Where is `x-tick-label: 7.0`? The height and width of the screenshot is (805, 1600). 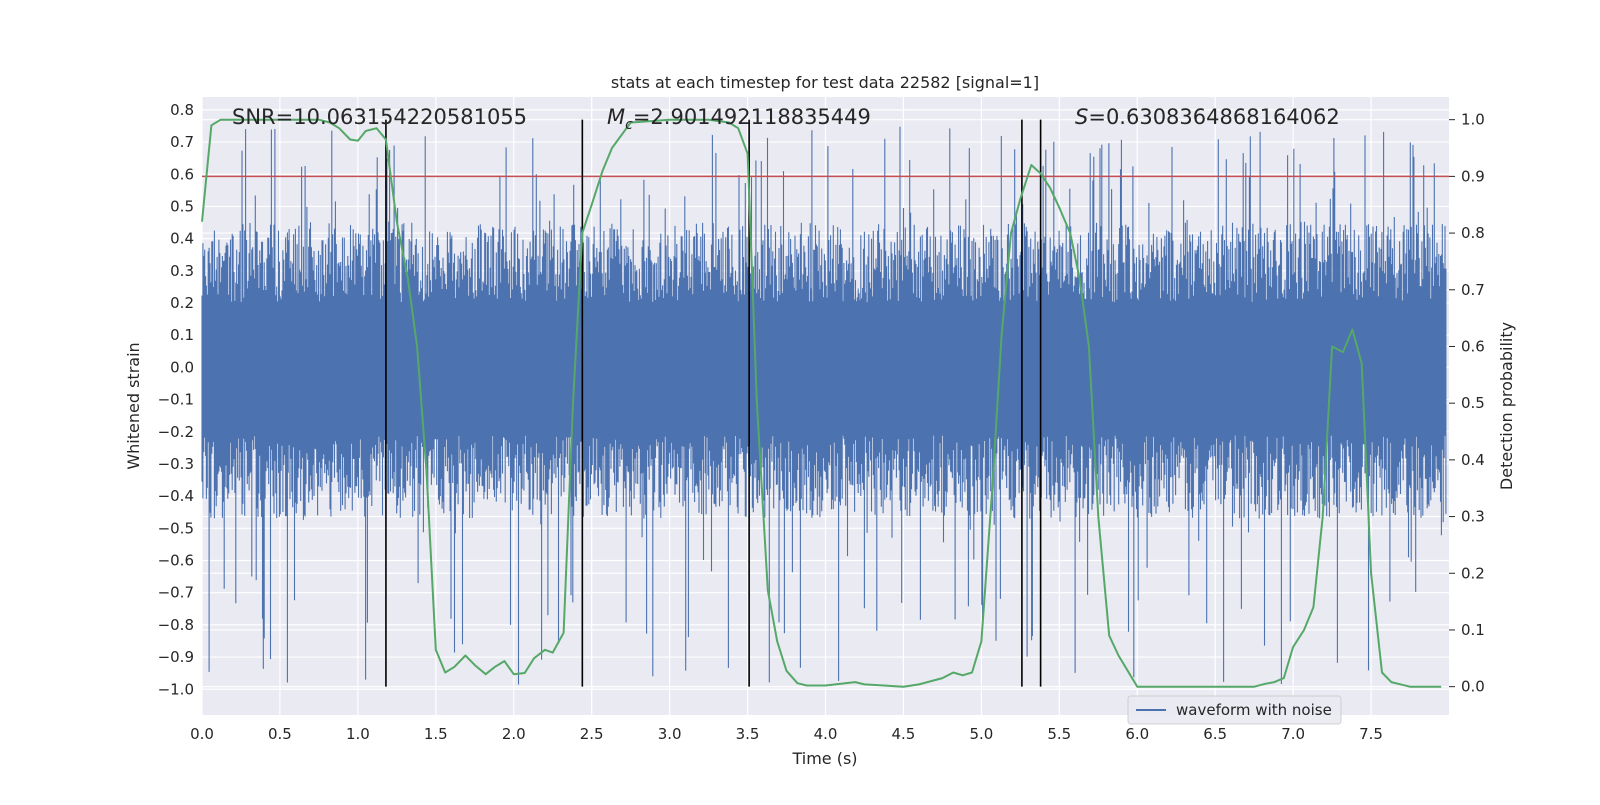 x-tick-label: 7.0 is located at coordinates (1293, 734).